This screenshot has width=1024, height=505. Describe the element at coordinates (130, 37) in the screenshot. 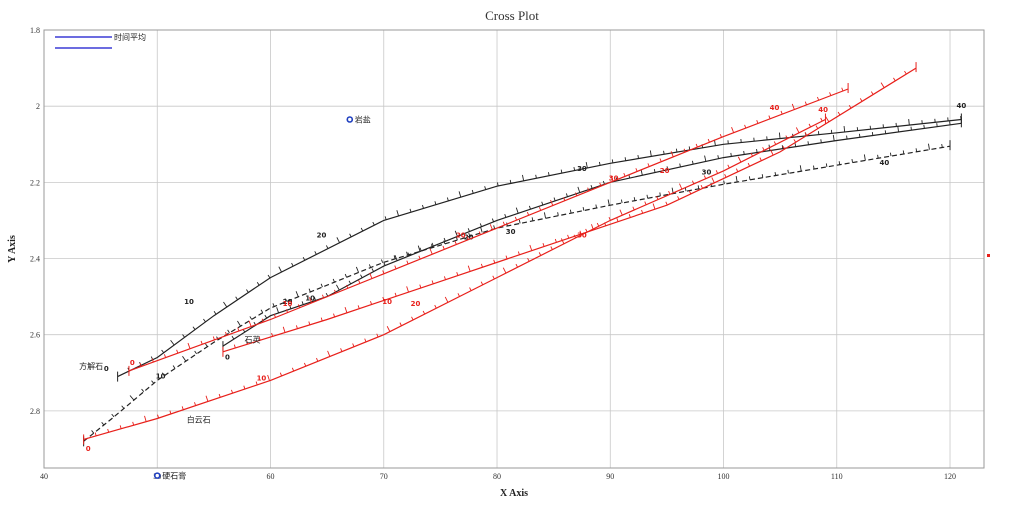

I see `legend-label: 时间平均` at that location.